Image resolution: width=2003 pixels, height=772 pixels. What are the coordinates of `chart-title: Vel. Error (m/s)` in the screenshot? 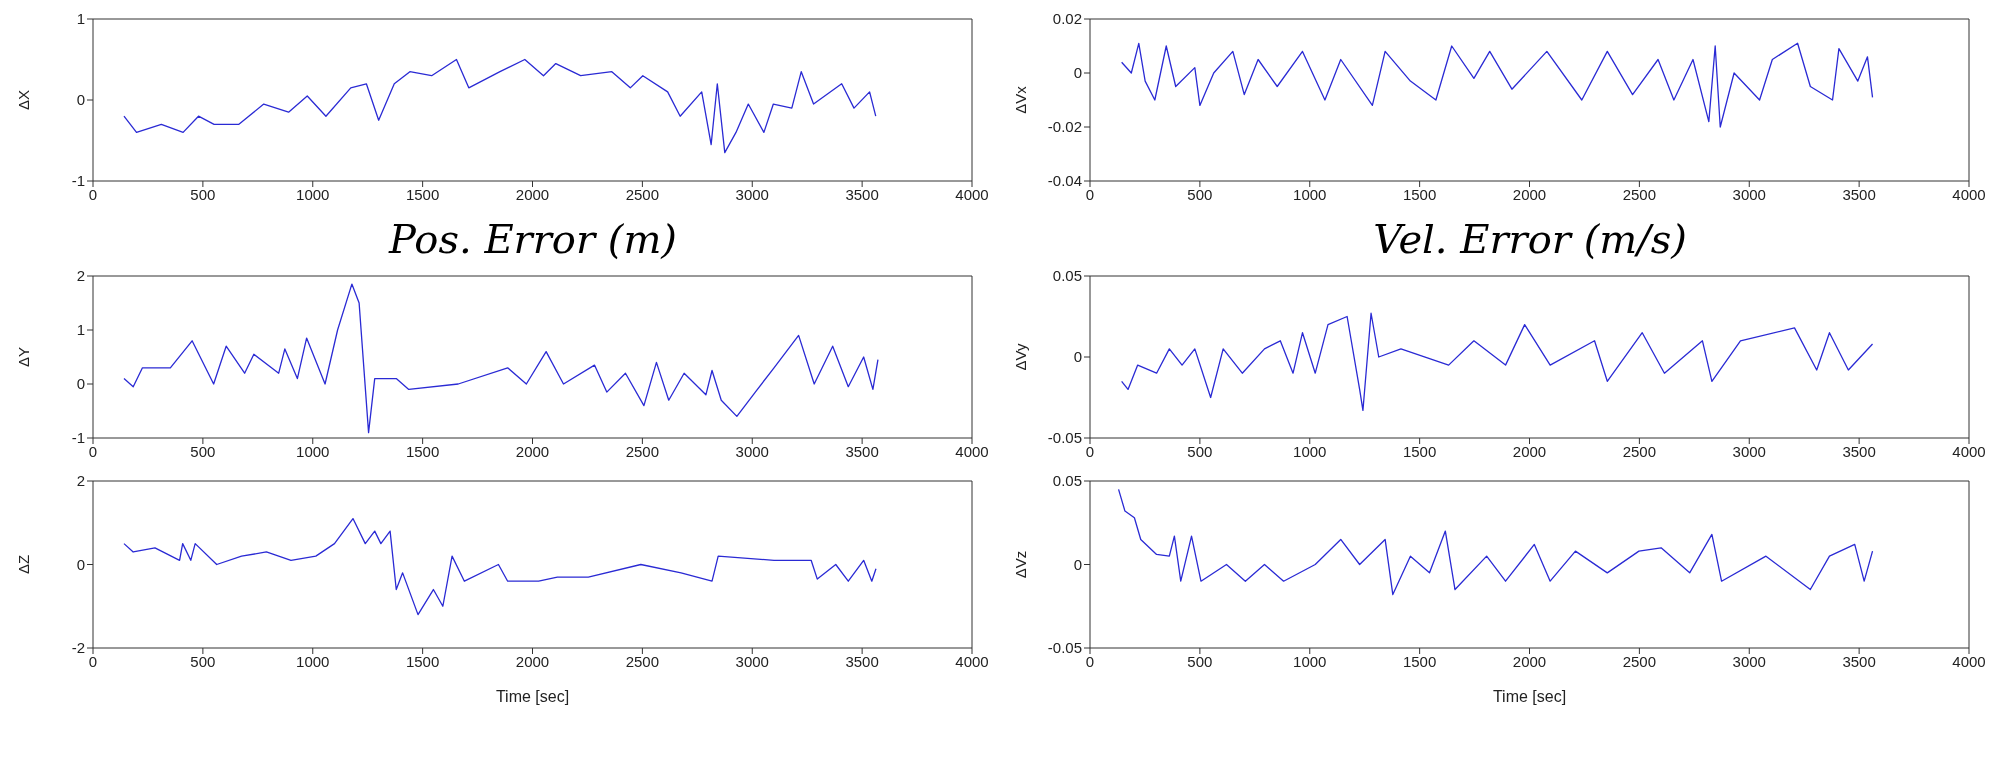 It's located at (1530, 239).